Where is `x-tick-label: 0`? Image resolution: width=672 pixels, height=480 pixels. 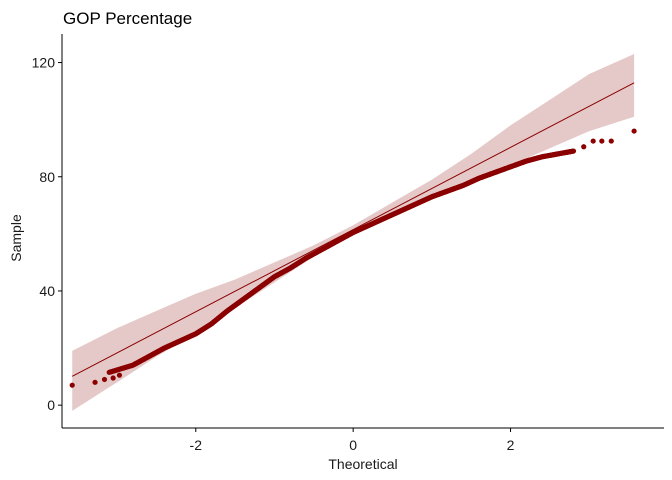
x-tick-label: 0 is located at coordinates (353, 445).